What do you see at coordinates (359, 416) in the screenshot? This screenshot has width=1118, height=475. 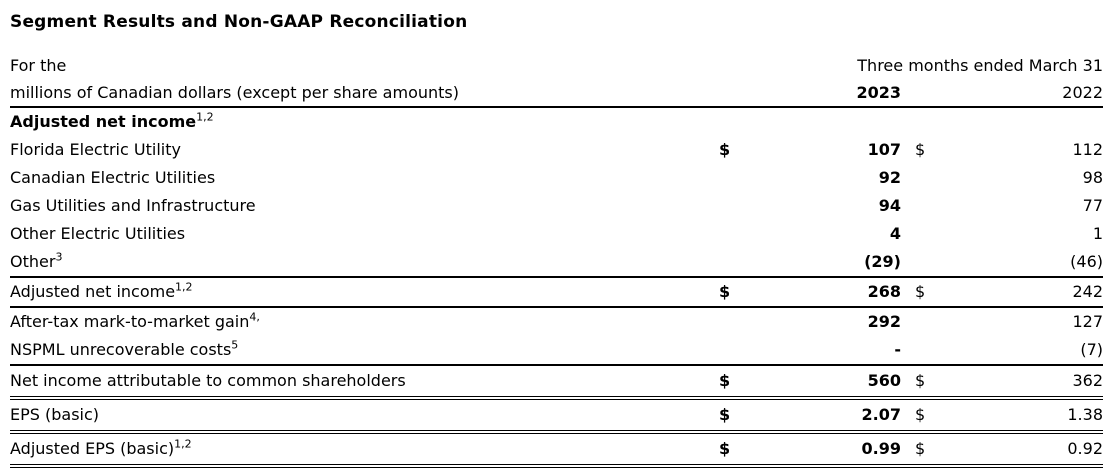 I see `row-label: EPS (basic)` at bounding box center [359, 416].